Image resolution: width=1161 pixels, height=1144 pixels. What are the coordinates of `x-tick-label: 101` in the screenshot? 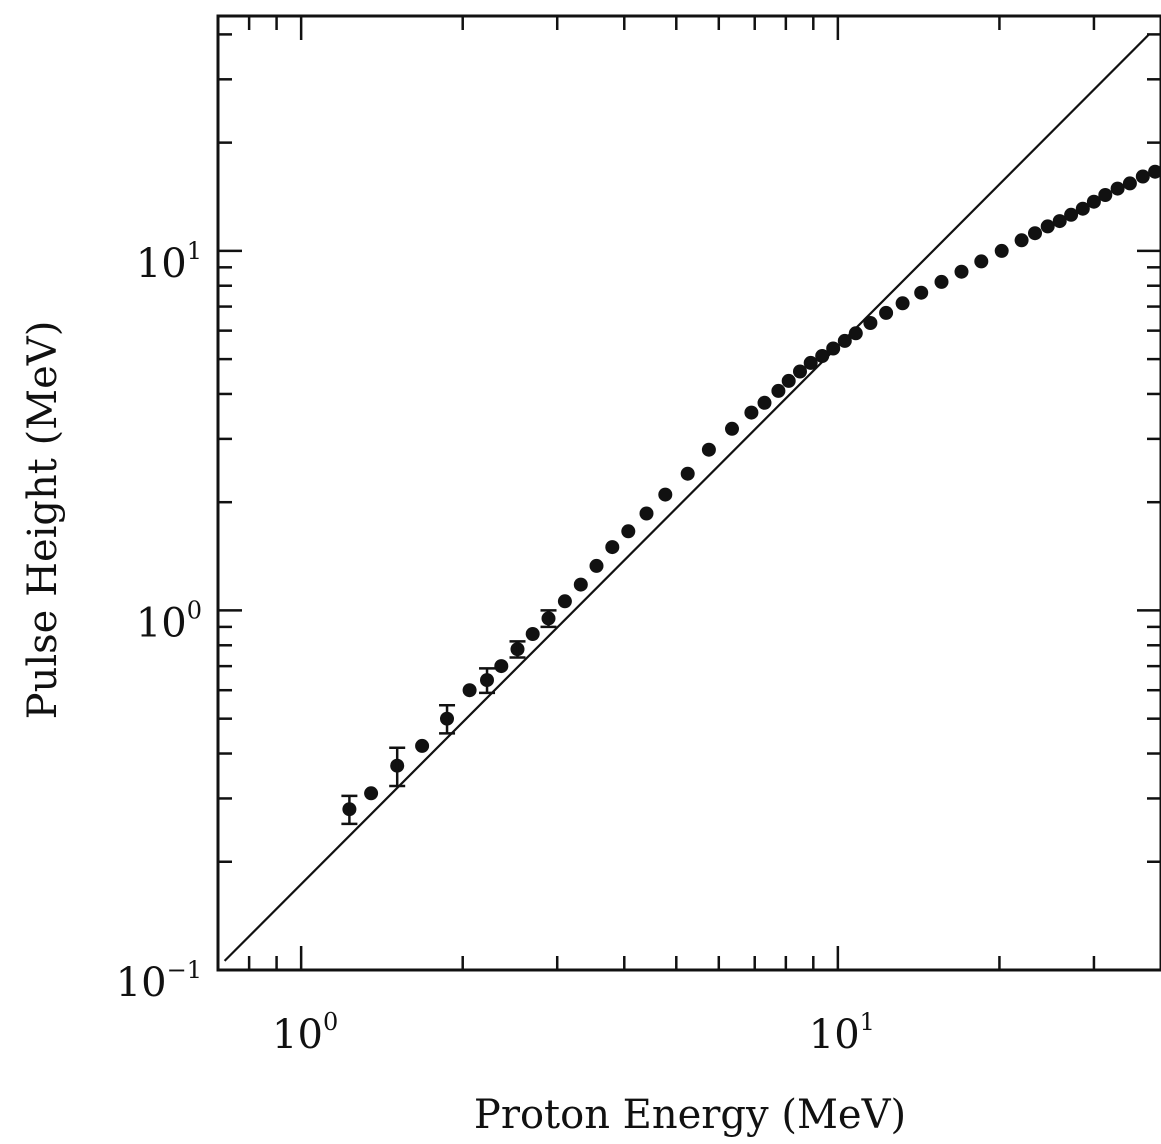 It's located at (842, 1033).